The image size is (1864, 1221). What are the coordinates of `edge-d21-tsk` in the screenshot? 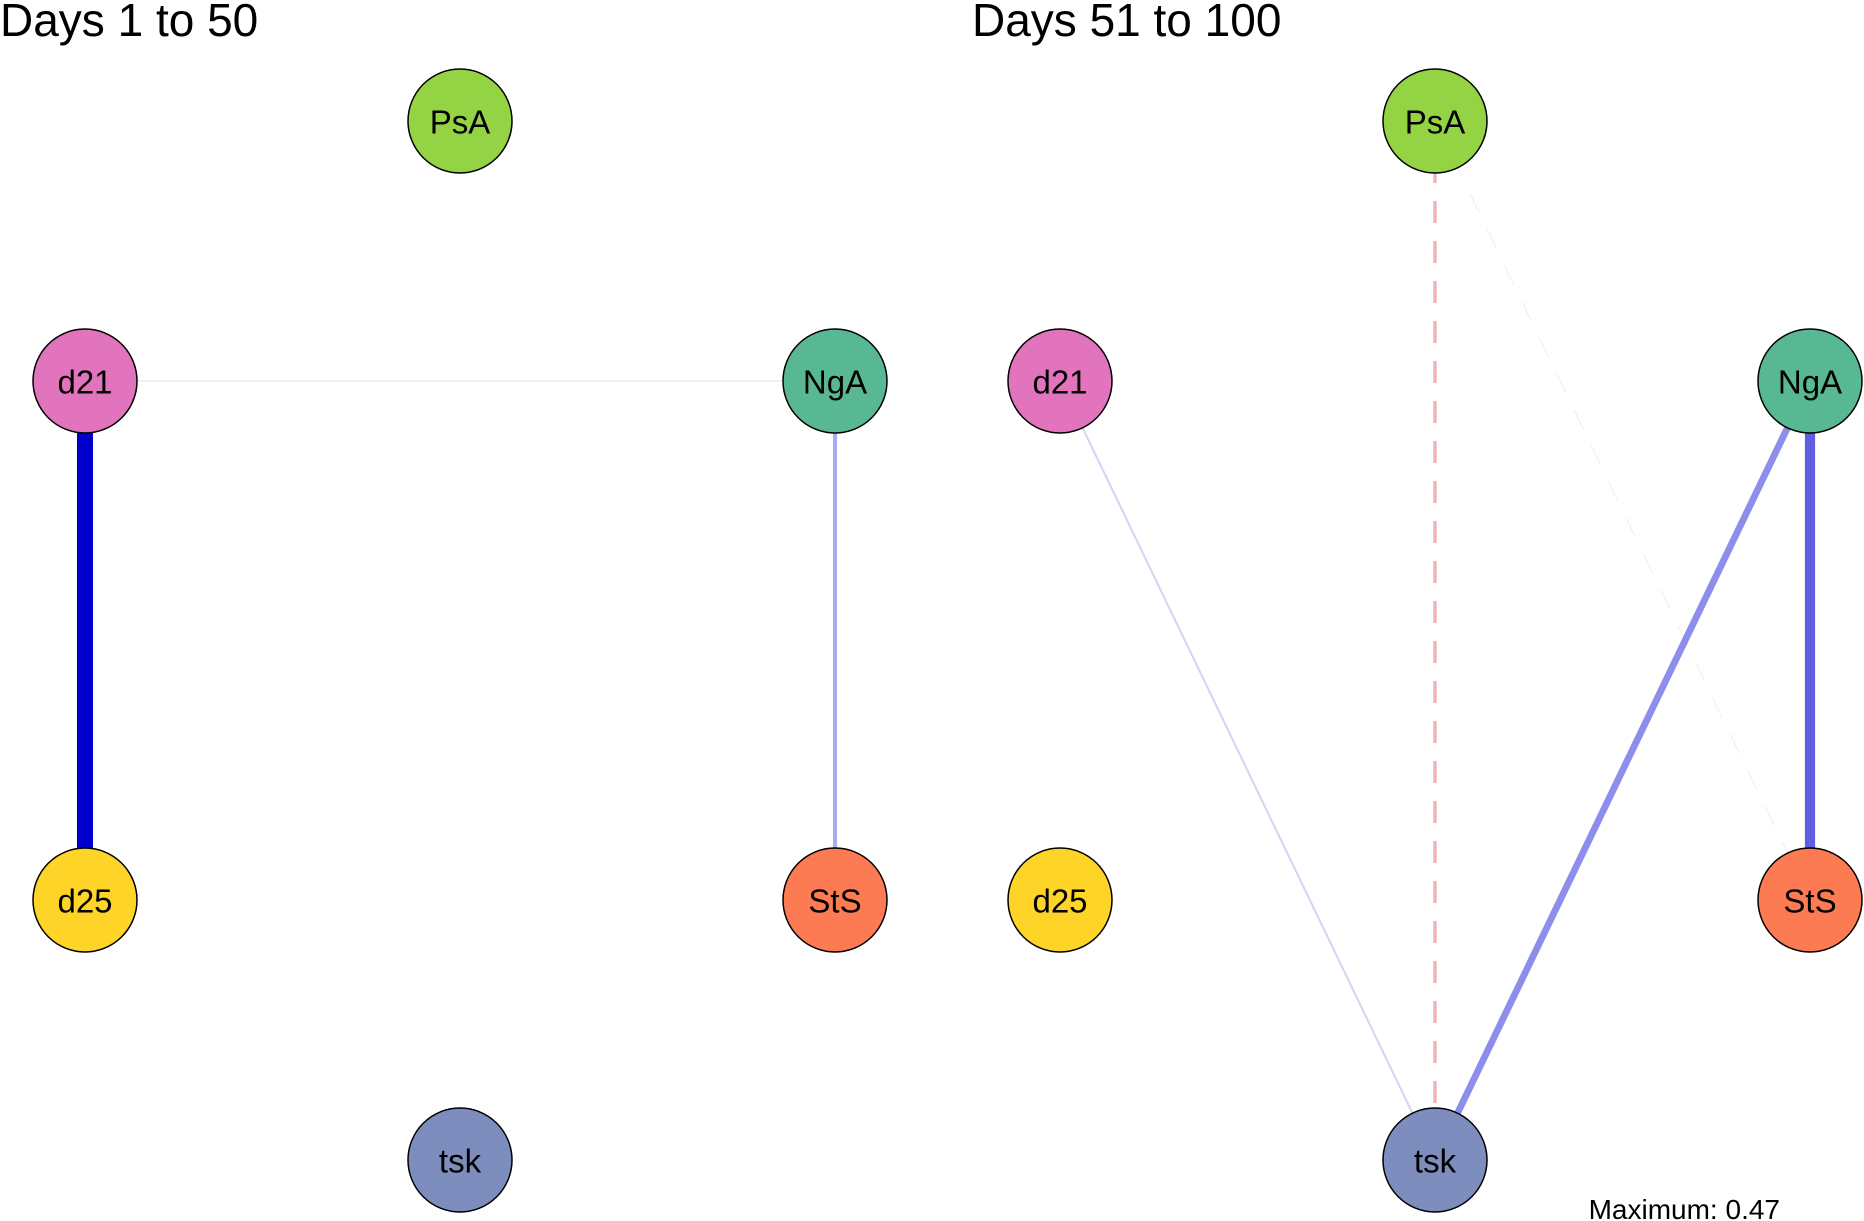 It's located at (1247, 770).